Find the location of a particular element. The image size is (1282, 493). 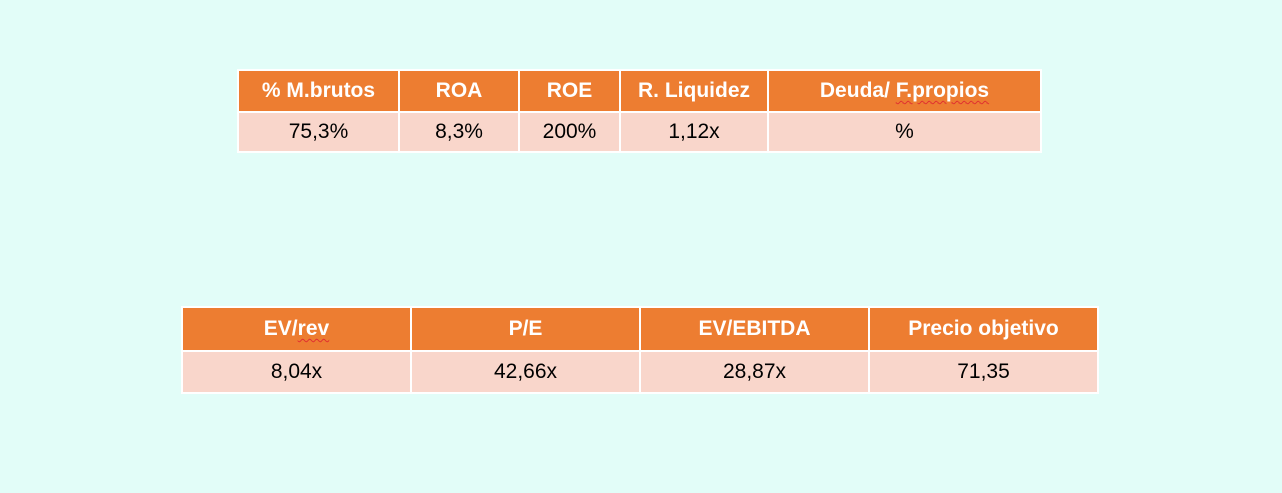

value-ratio-liquidez: 1,12x is located at coordinates (694, 132).